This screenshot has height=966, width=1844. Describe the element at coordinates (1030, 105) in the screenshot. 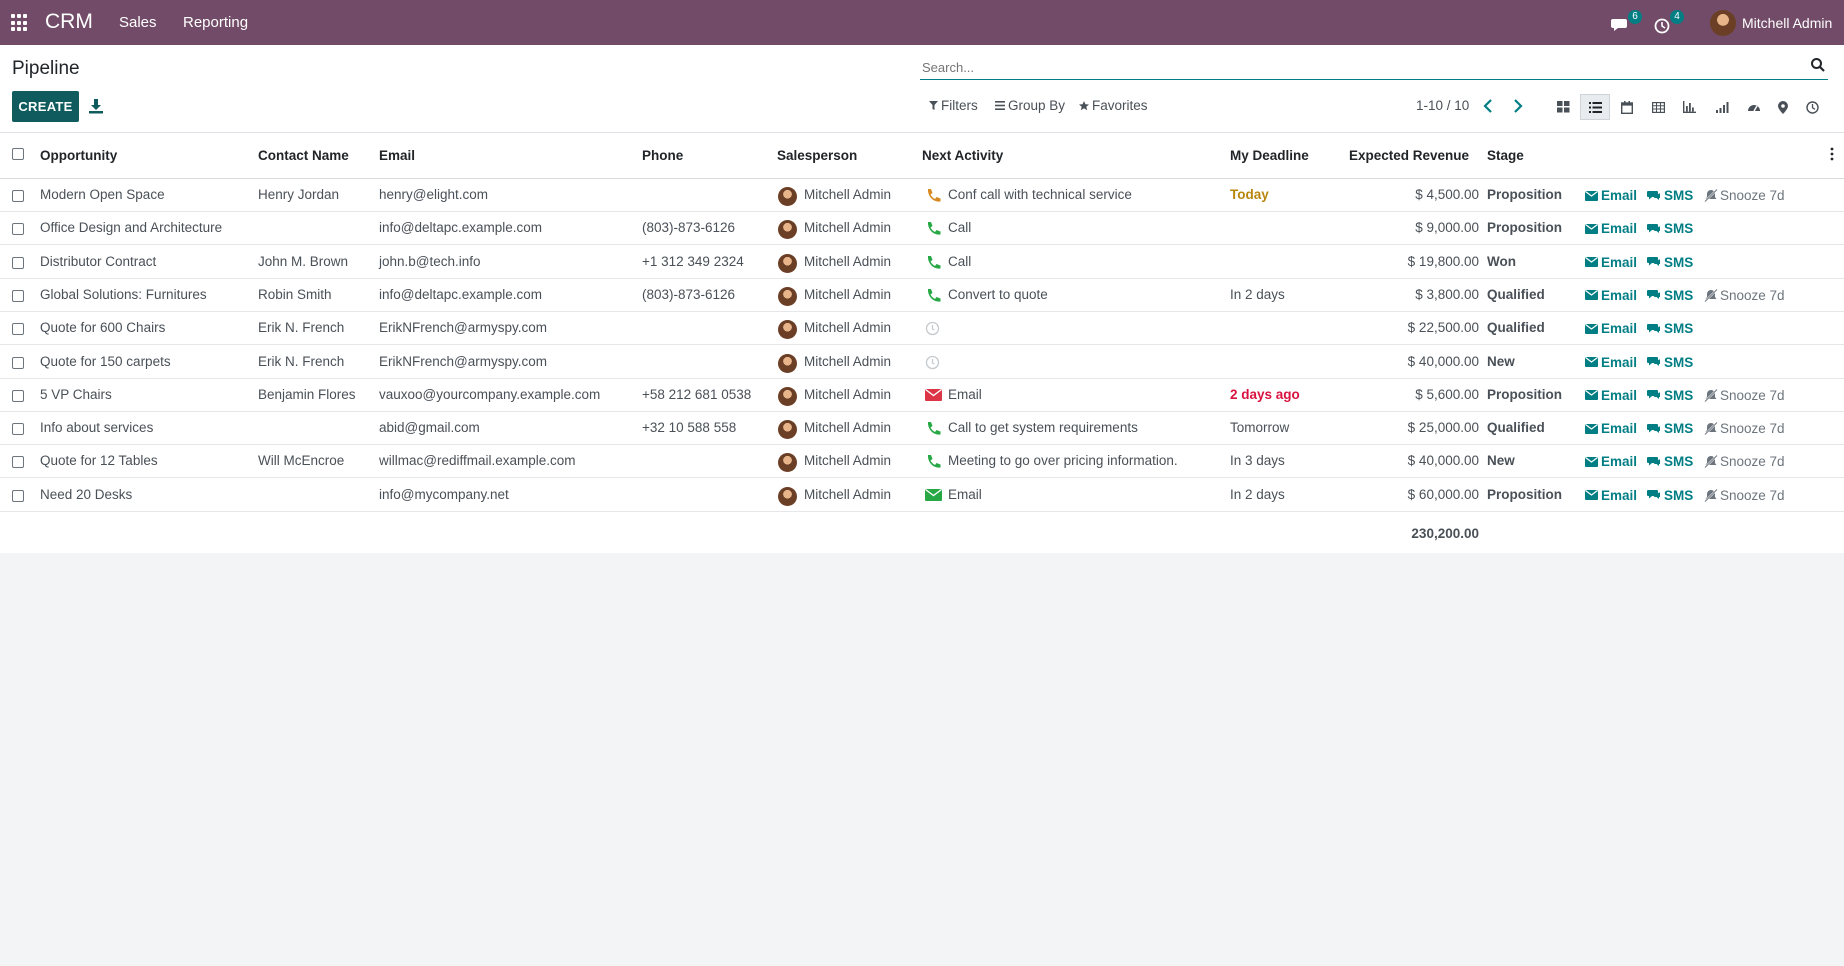

I see `group-by-button: Group By` at that location.